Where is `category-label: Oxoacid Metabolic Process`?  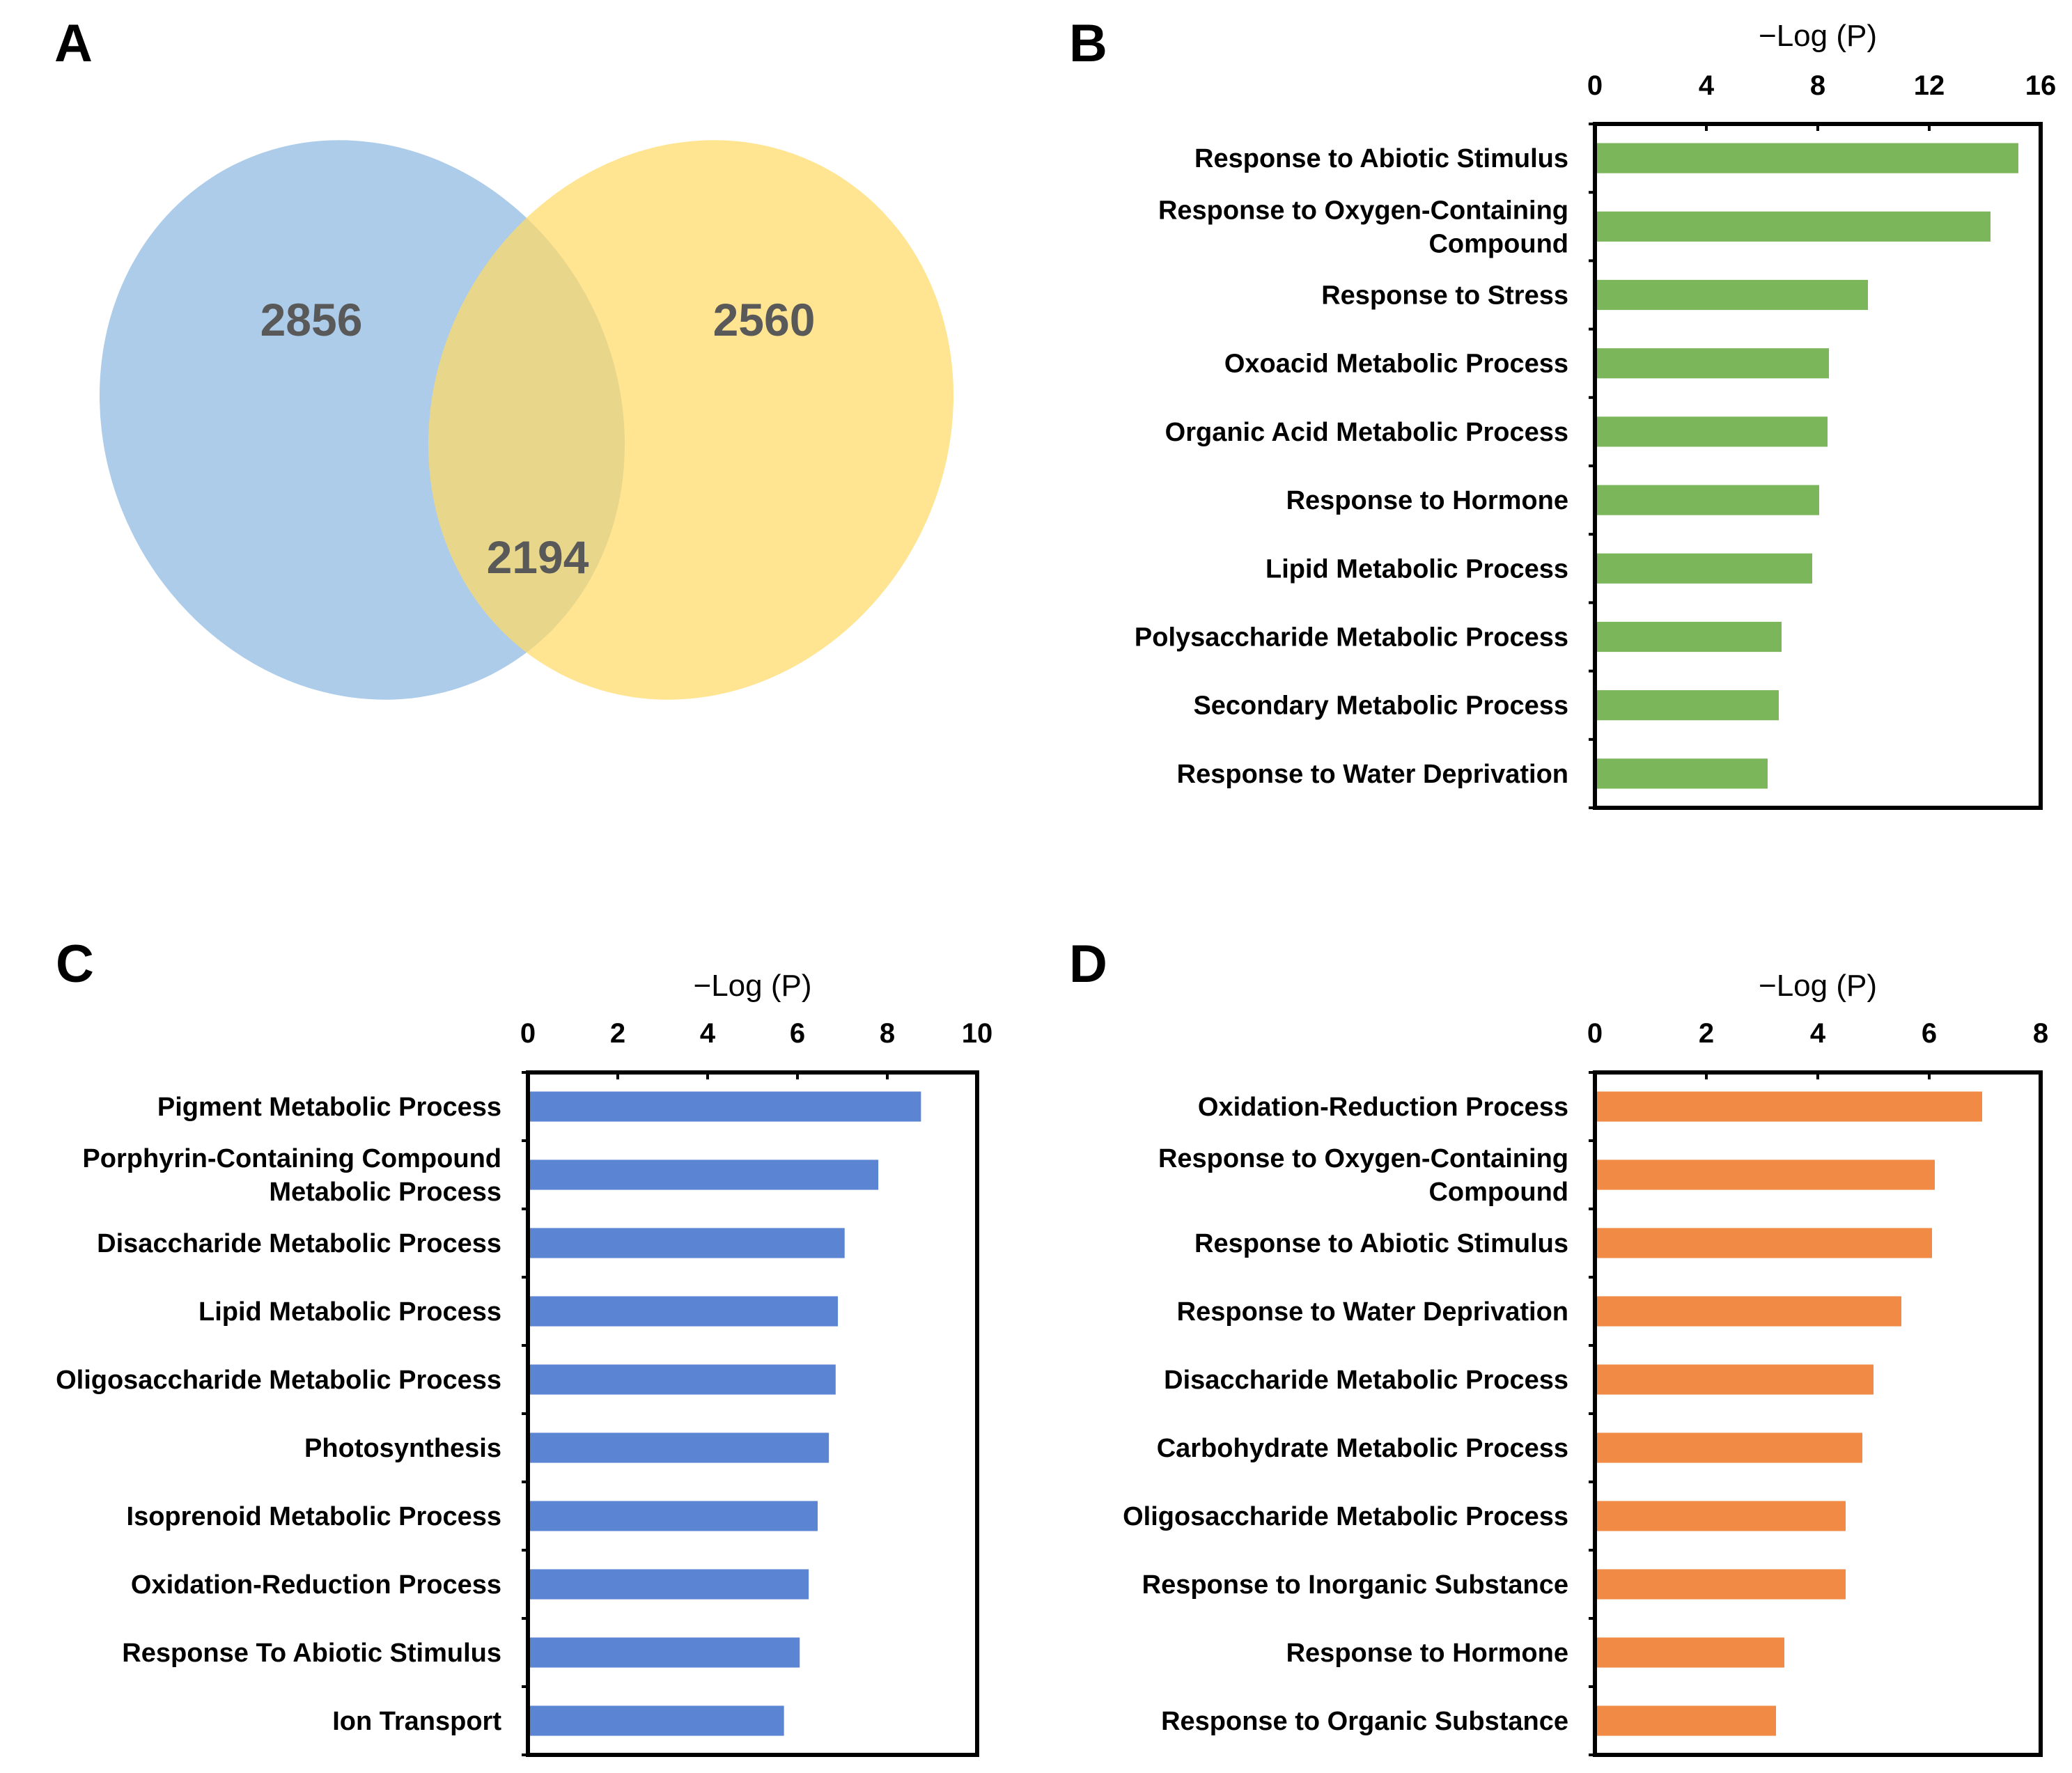
category-label: Oxoacid Metabolic Process is located at coordinates (1396, 364).